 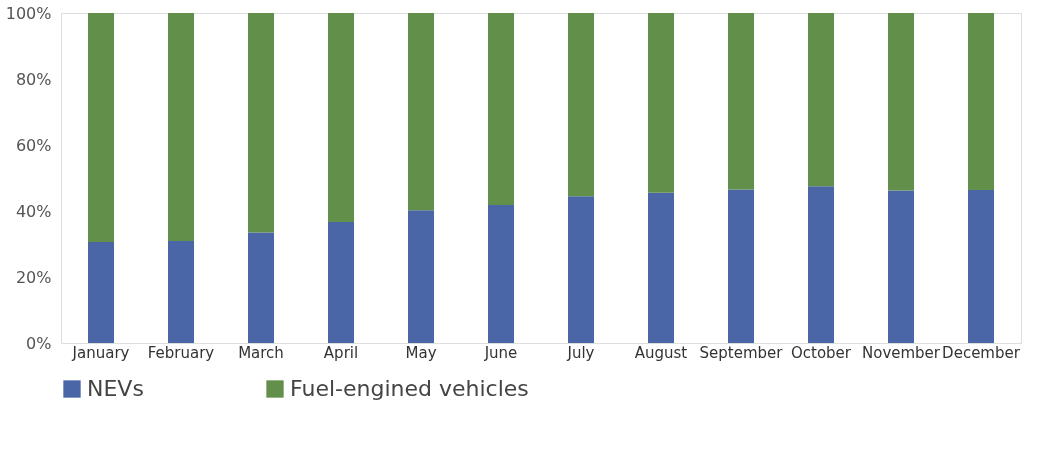 What do you see at coordinates (341, 352) in the screenshot?
I see `x-tick-label: April` at bounding box center [341, 352].